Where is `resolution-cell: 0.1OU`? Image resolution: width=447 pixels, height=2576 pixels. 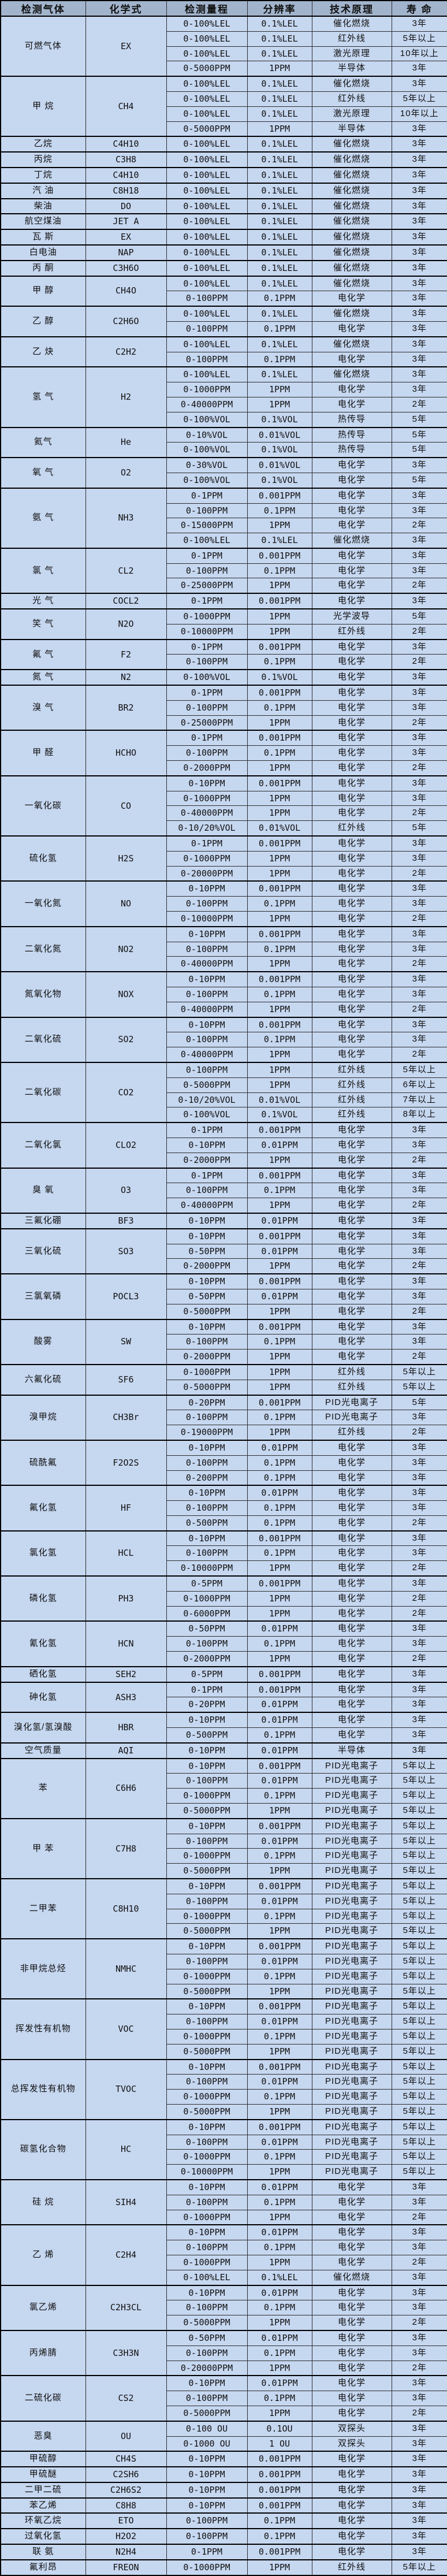
resolution-cell: 0.1OU is located at coordinates (279, 2428).